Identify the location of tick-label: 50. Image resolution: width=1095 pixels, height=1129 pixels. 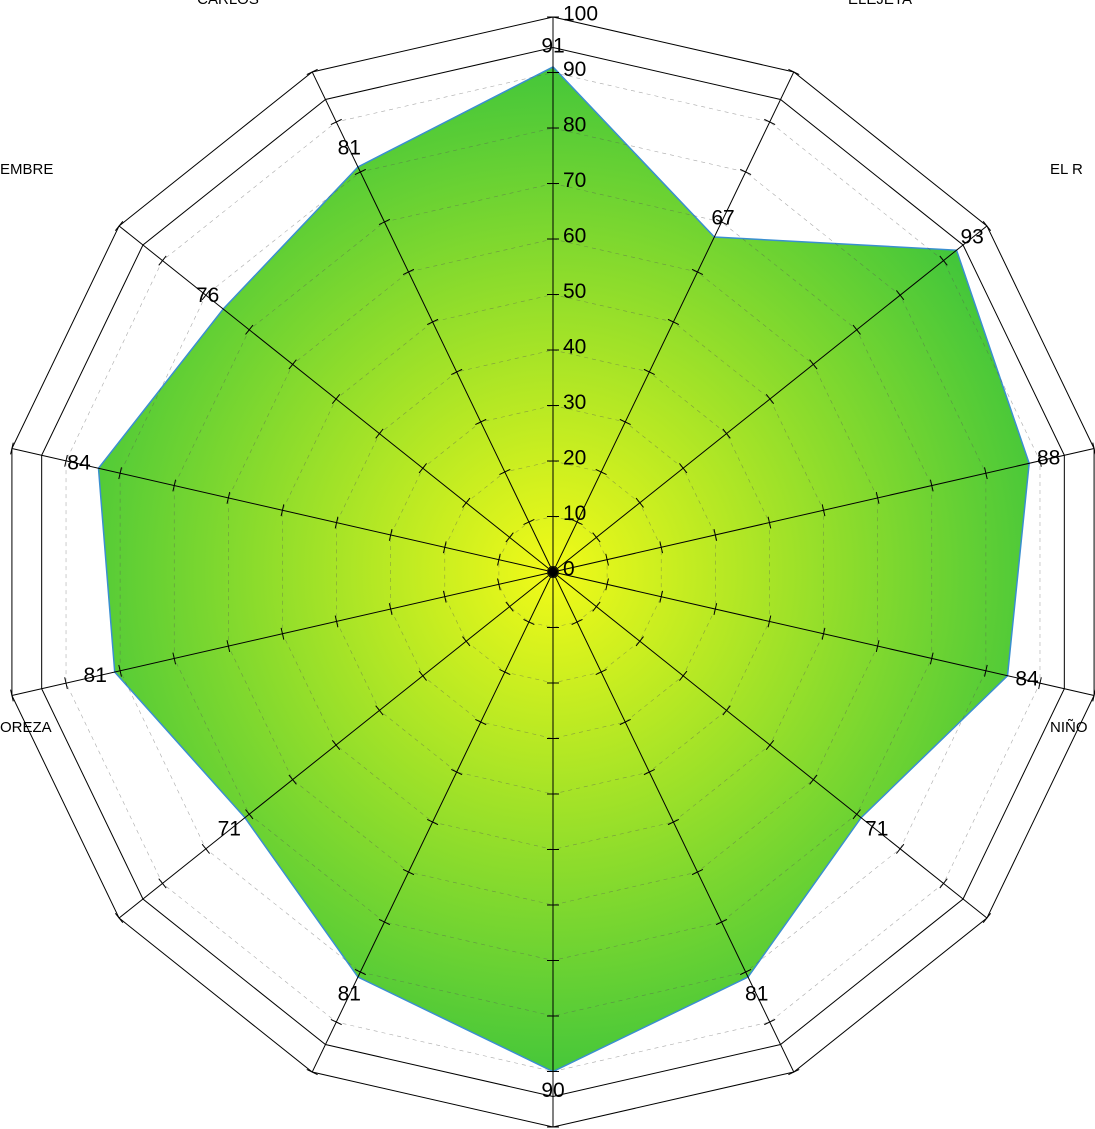
(574, 291).